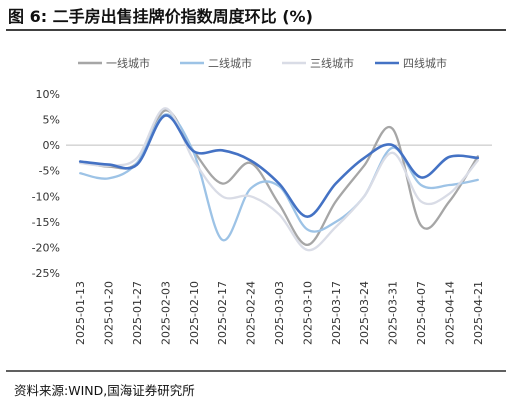 The height and width of the screenshot is (407, 512). What do you see at coordinates (46, 247) in the screenshot?
I see `y-tick-label: -20%` at bounding box center [46, 247].